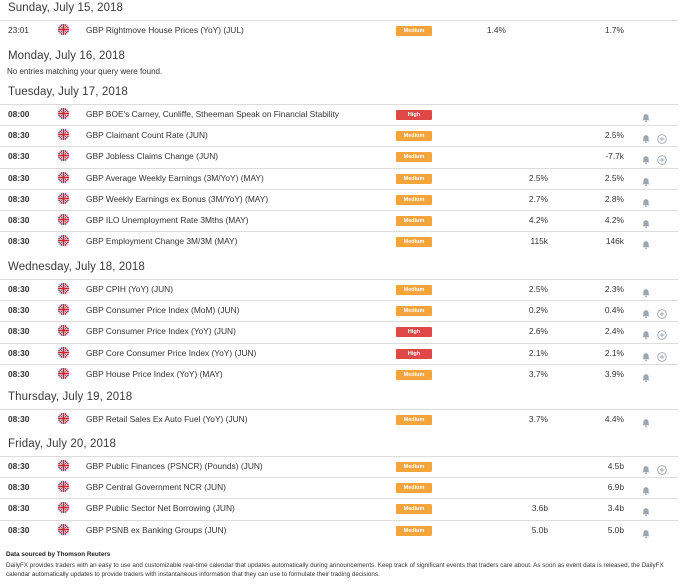  Describe the element at coordinates (160, 508) in the screenshot. I see `event-name: GBP Public Sector Net Borrowing (JUN)` at that location.